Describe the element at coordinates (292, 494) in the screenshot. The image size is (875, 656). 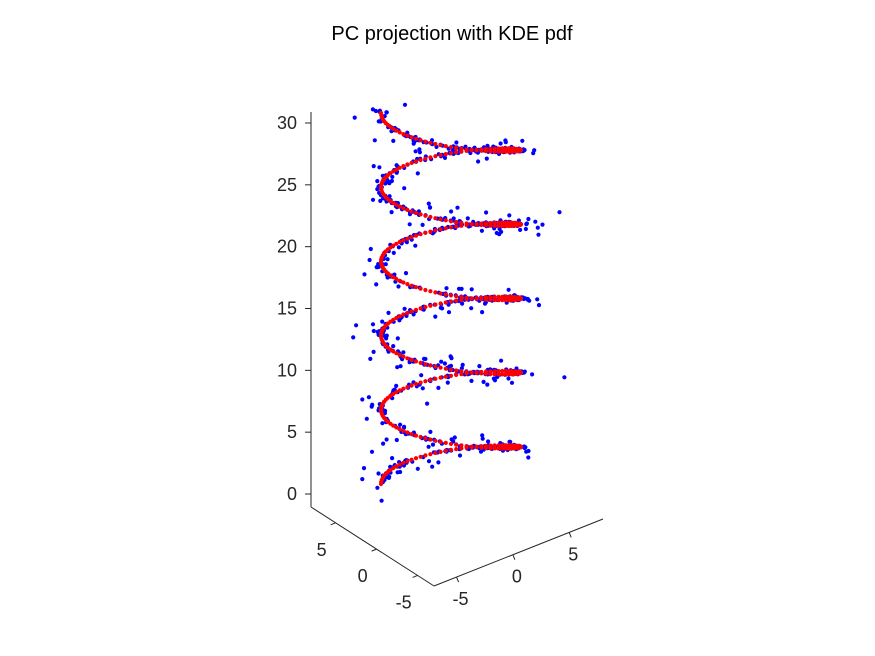
I see `z-tick-label: 0` at that location.